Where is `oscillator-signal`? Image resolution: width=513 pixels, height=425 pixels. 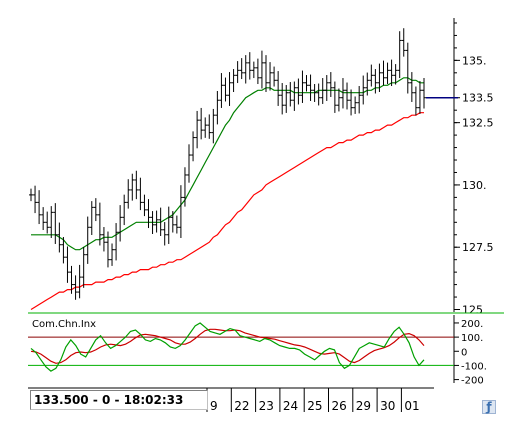 oscillator-signal is located at coordinates (227, 346).